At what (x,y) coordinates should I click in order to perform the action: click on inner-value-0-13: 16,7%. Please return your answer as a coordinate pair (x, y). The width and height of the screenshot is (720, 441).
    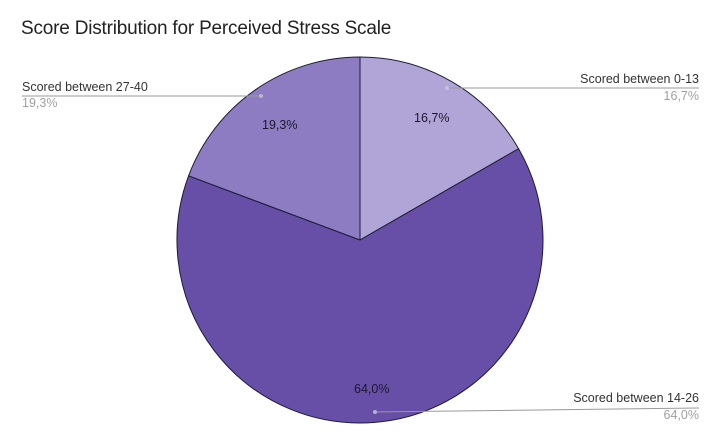
    Looking at the image, I should click on (432, 118).